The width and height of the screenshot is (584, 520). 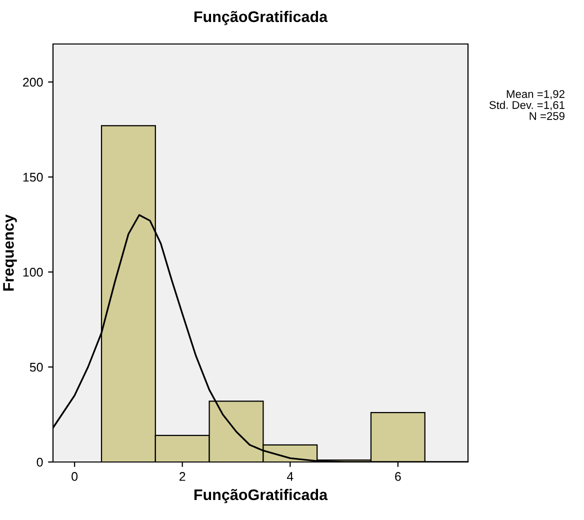 I want to click on x-tick-label: 2, so click(x=183, y=476).